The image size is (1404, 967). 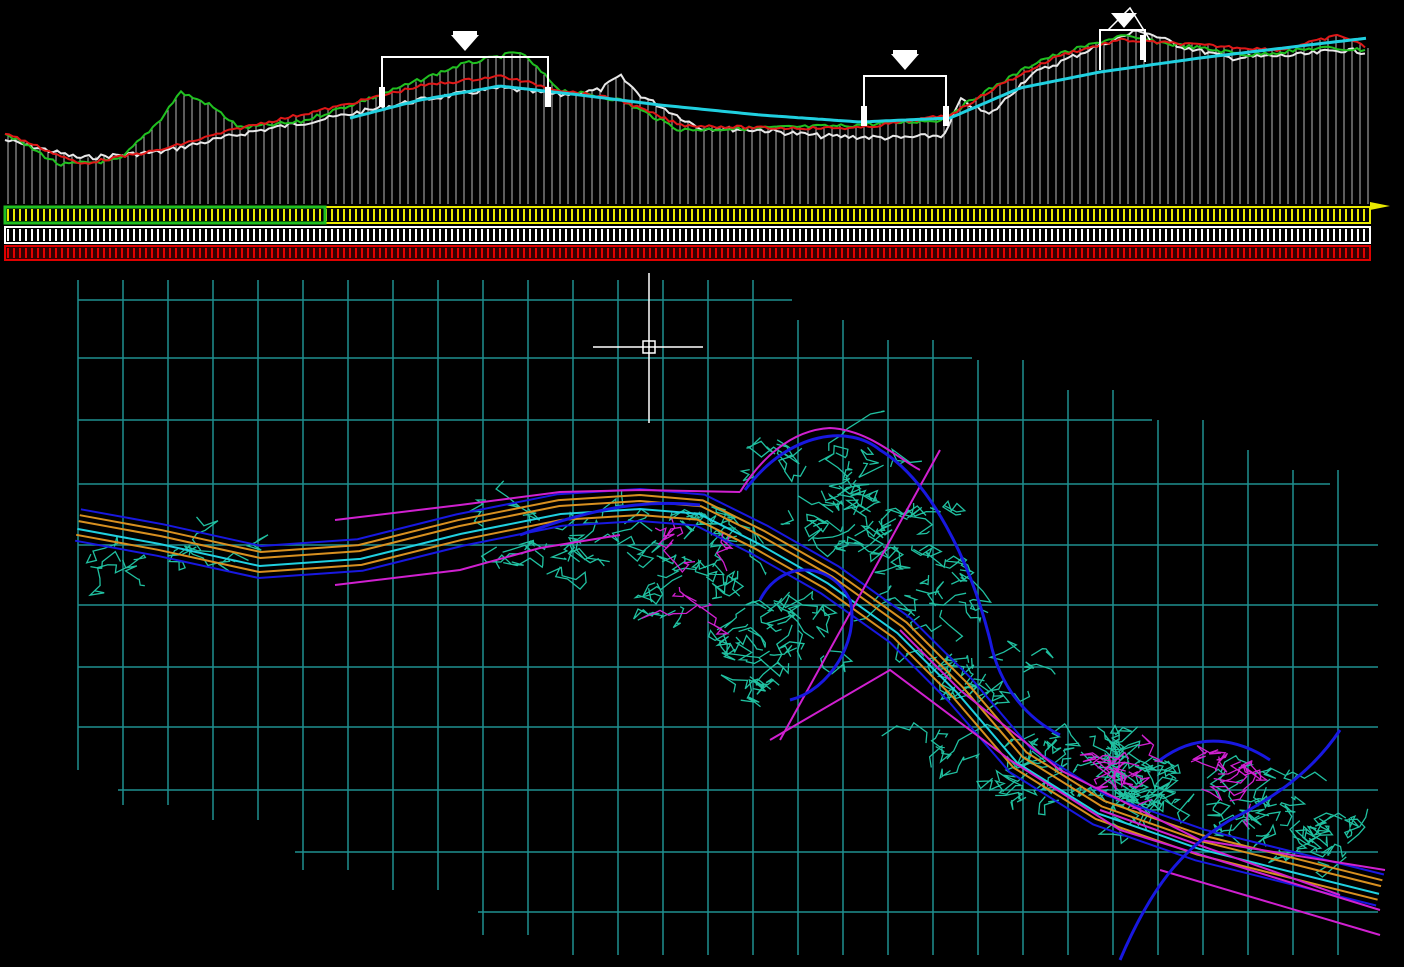 I want to click on crosshair-cursor, so click(x=648, y=348).